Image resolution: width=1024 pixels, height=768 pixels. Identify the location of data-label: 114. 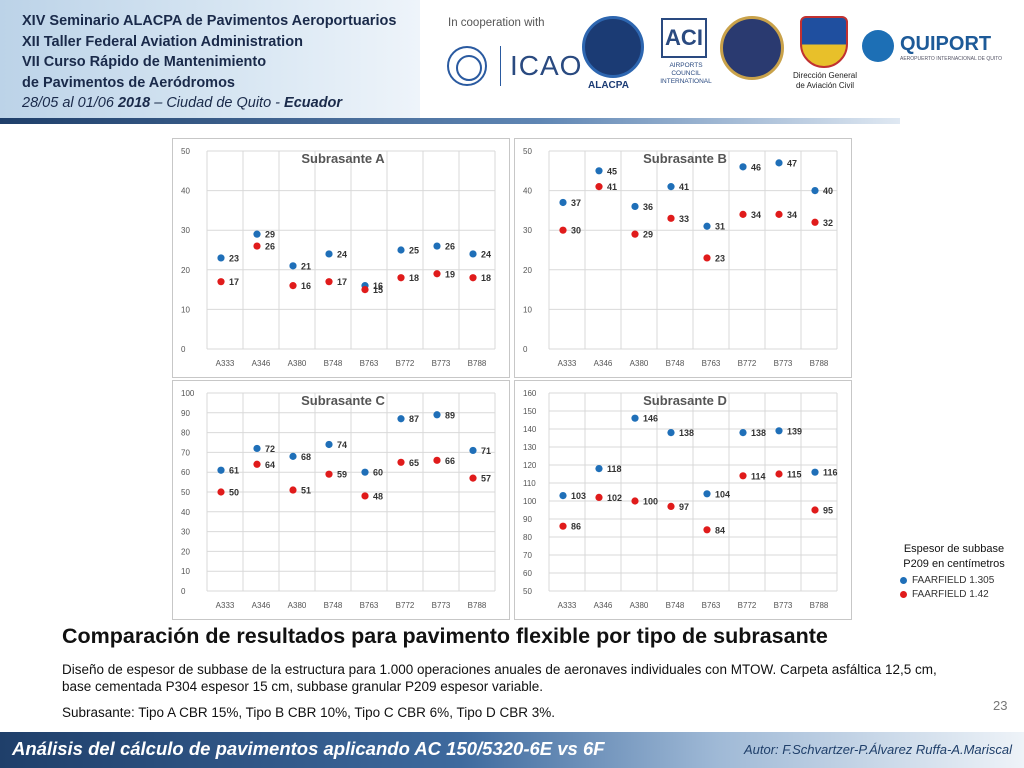
(758, 476).